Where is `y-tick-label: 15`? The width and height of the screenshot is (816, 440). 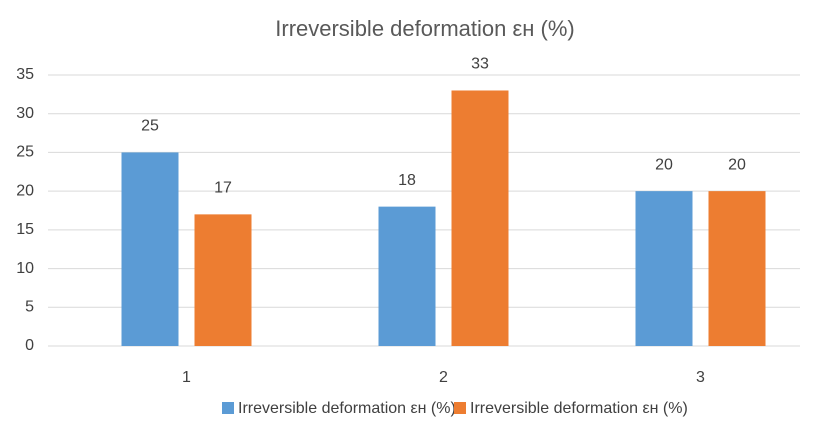
y-tick-label: 15 is located at coordinates (25, 229).